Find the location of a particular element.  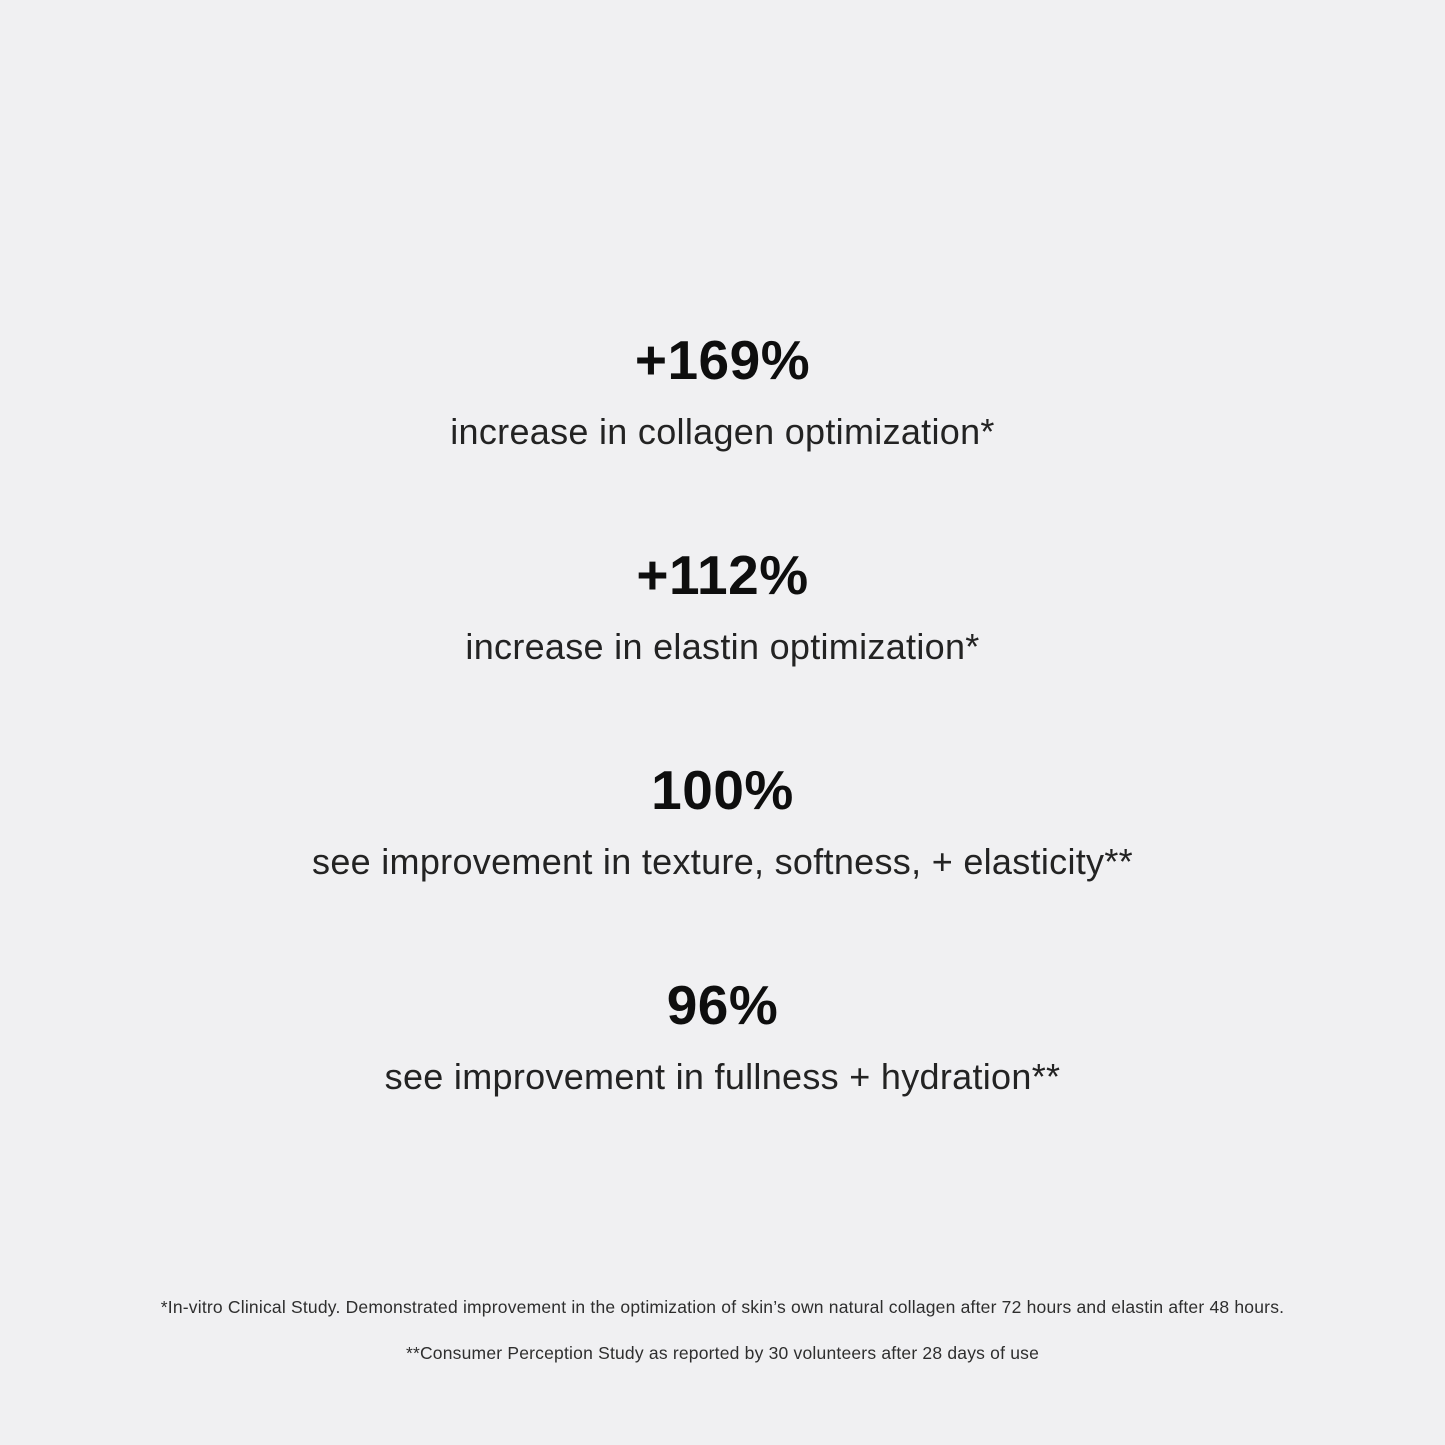

stat-value-fullness: 96% is located at coordinates (722, 1005).